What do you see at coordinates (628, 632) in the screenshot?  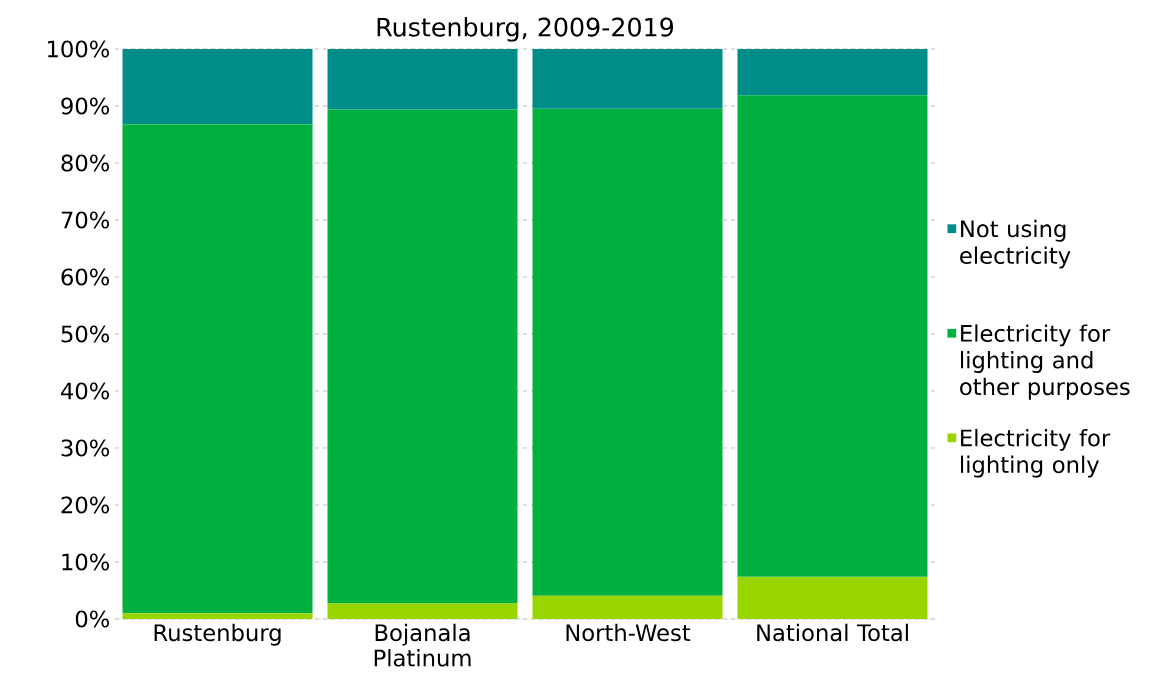 I see `x-tick-label: North-West` at bounding box center [628, 632].